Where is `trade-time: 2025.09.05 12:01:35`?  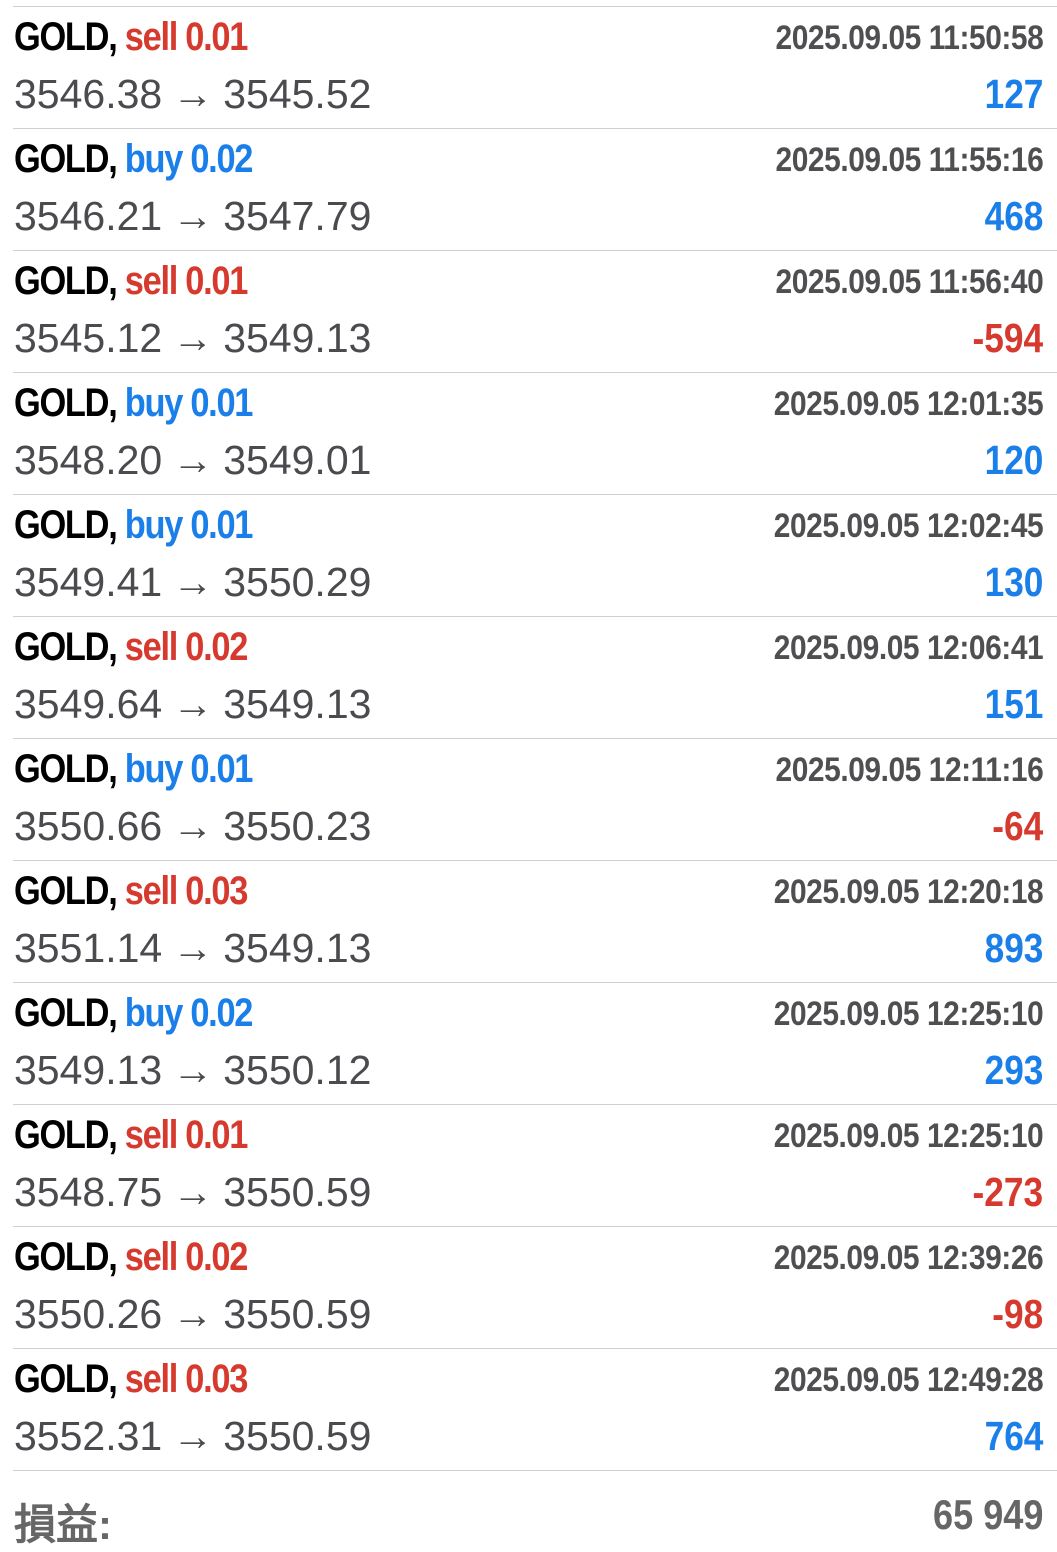
trade-time: 2025.09.05 12:01:35 is located at coordinates (908, 404).